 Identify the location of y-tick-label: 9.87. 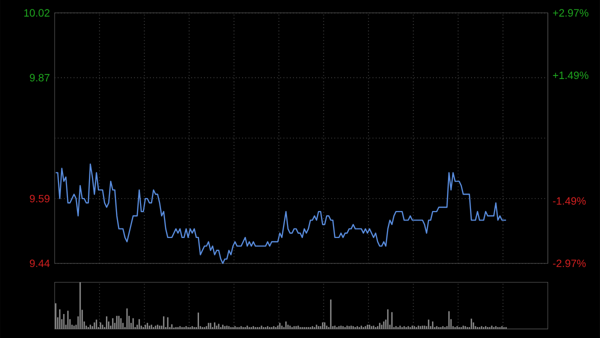
(40, 78).